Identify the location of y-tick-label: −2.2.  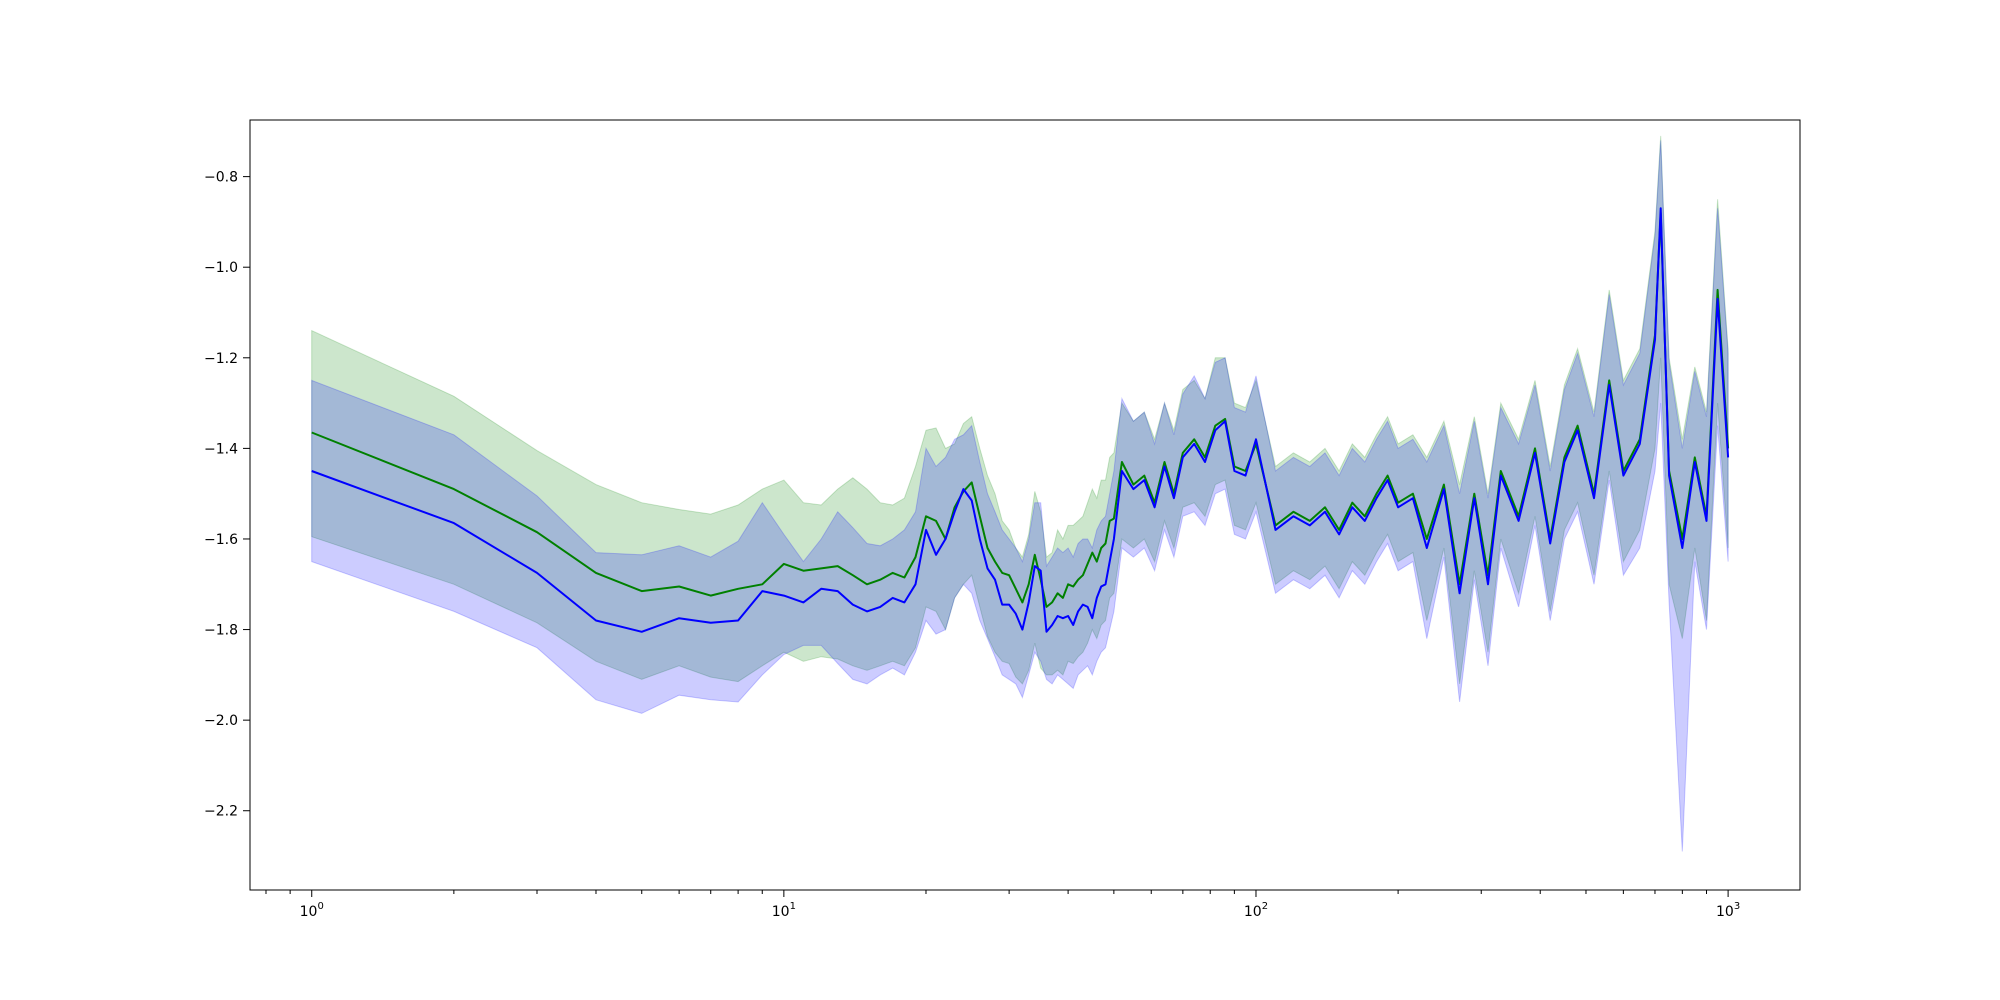
(221, 812).